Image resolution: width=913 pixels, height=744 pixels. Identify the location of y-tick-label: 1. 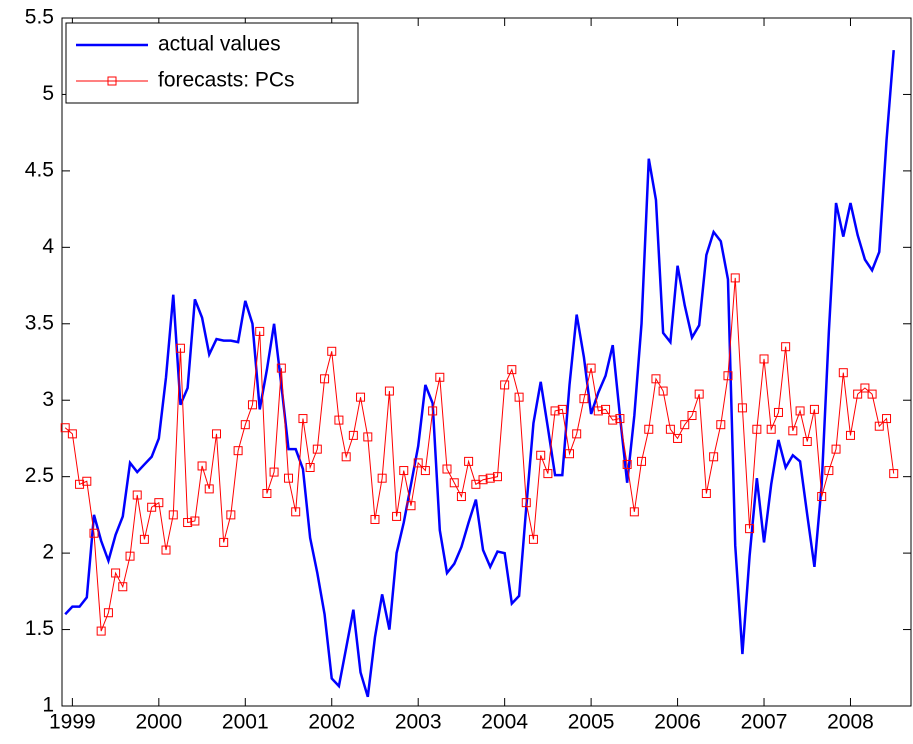
(48, 705).